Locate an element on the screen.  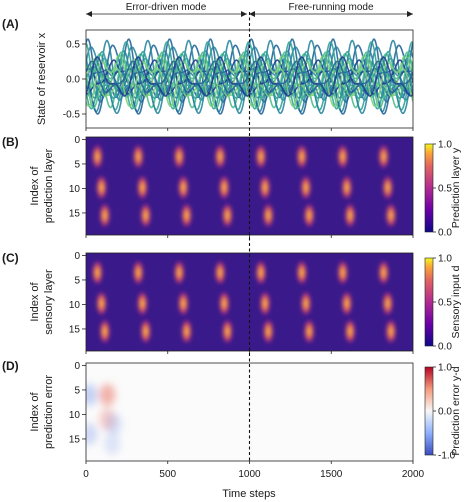
x-tick-label: 0 is located at coordinates (86, 474).